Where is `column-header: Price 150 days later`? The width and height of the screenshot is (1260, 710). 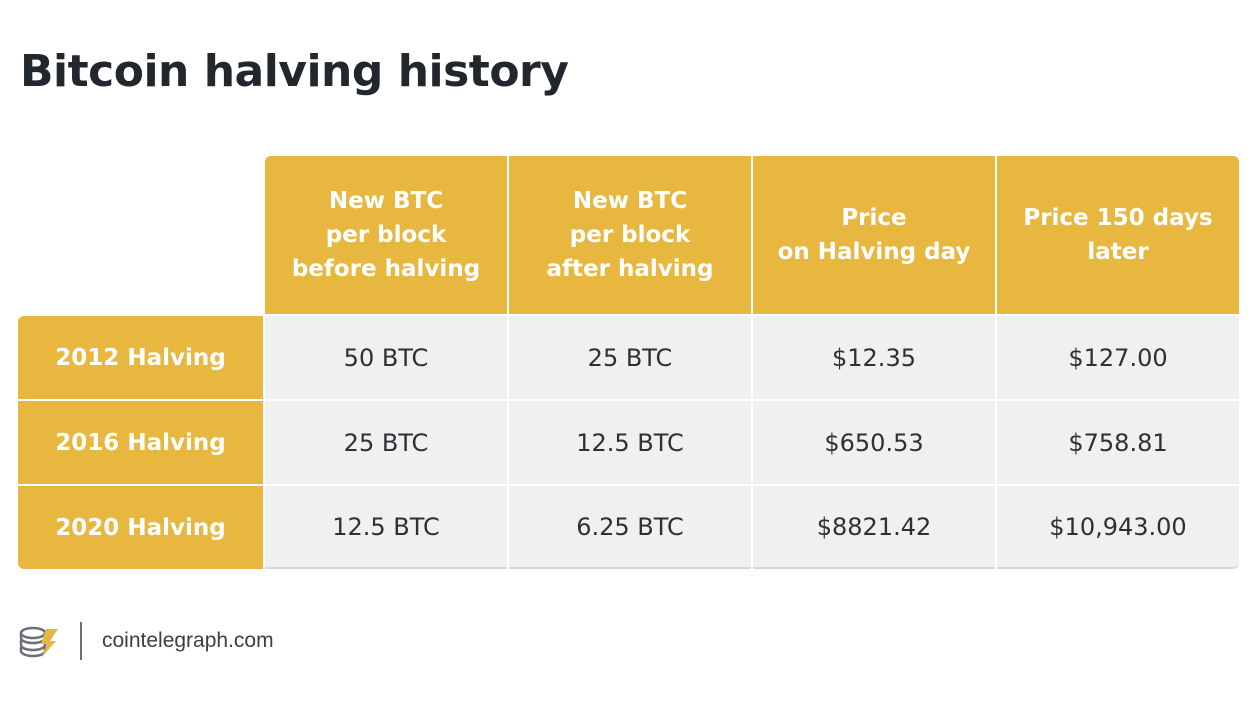 column-header: Price 150 days later is located at coordinates (1118, 235).